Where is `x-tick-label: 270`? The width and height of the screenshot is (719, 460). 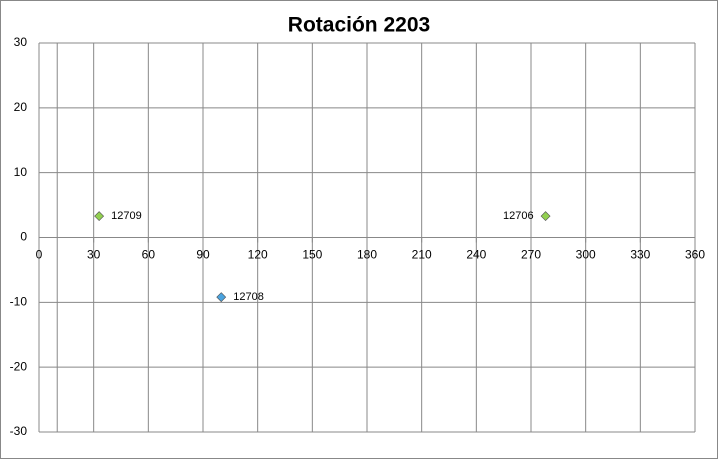
x-tick-label: 270 is located at coordinates (531, 255).